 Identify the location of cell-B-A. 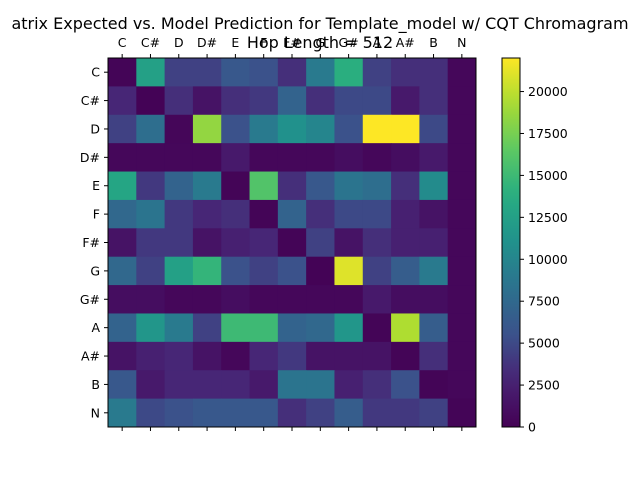
(377, 385).